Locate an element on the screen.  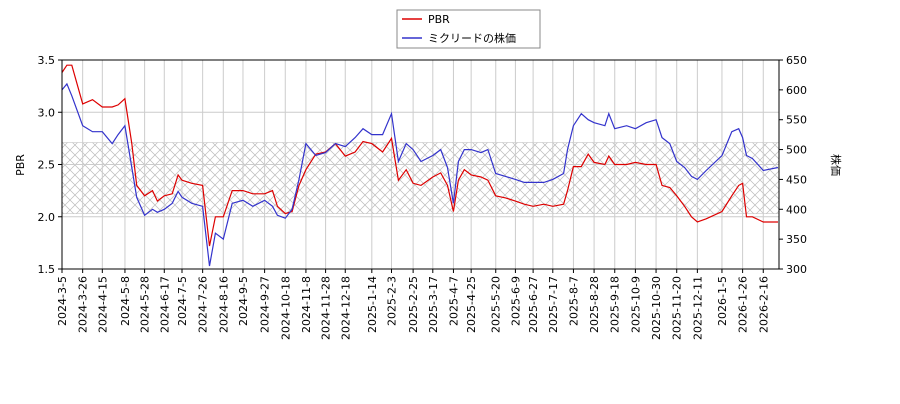
y-axis-label: PBR is located at coordinates (20, 165).